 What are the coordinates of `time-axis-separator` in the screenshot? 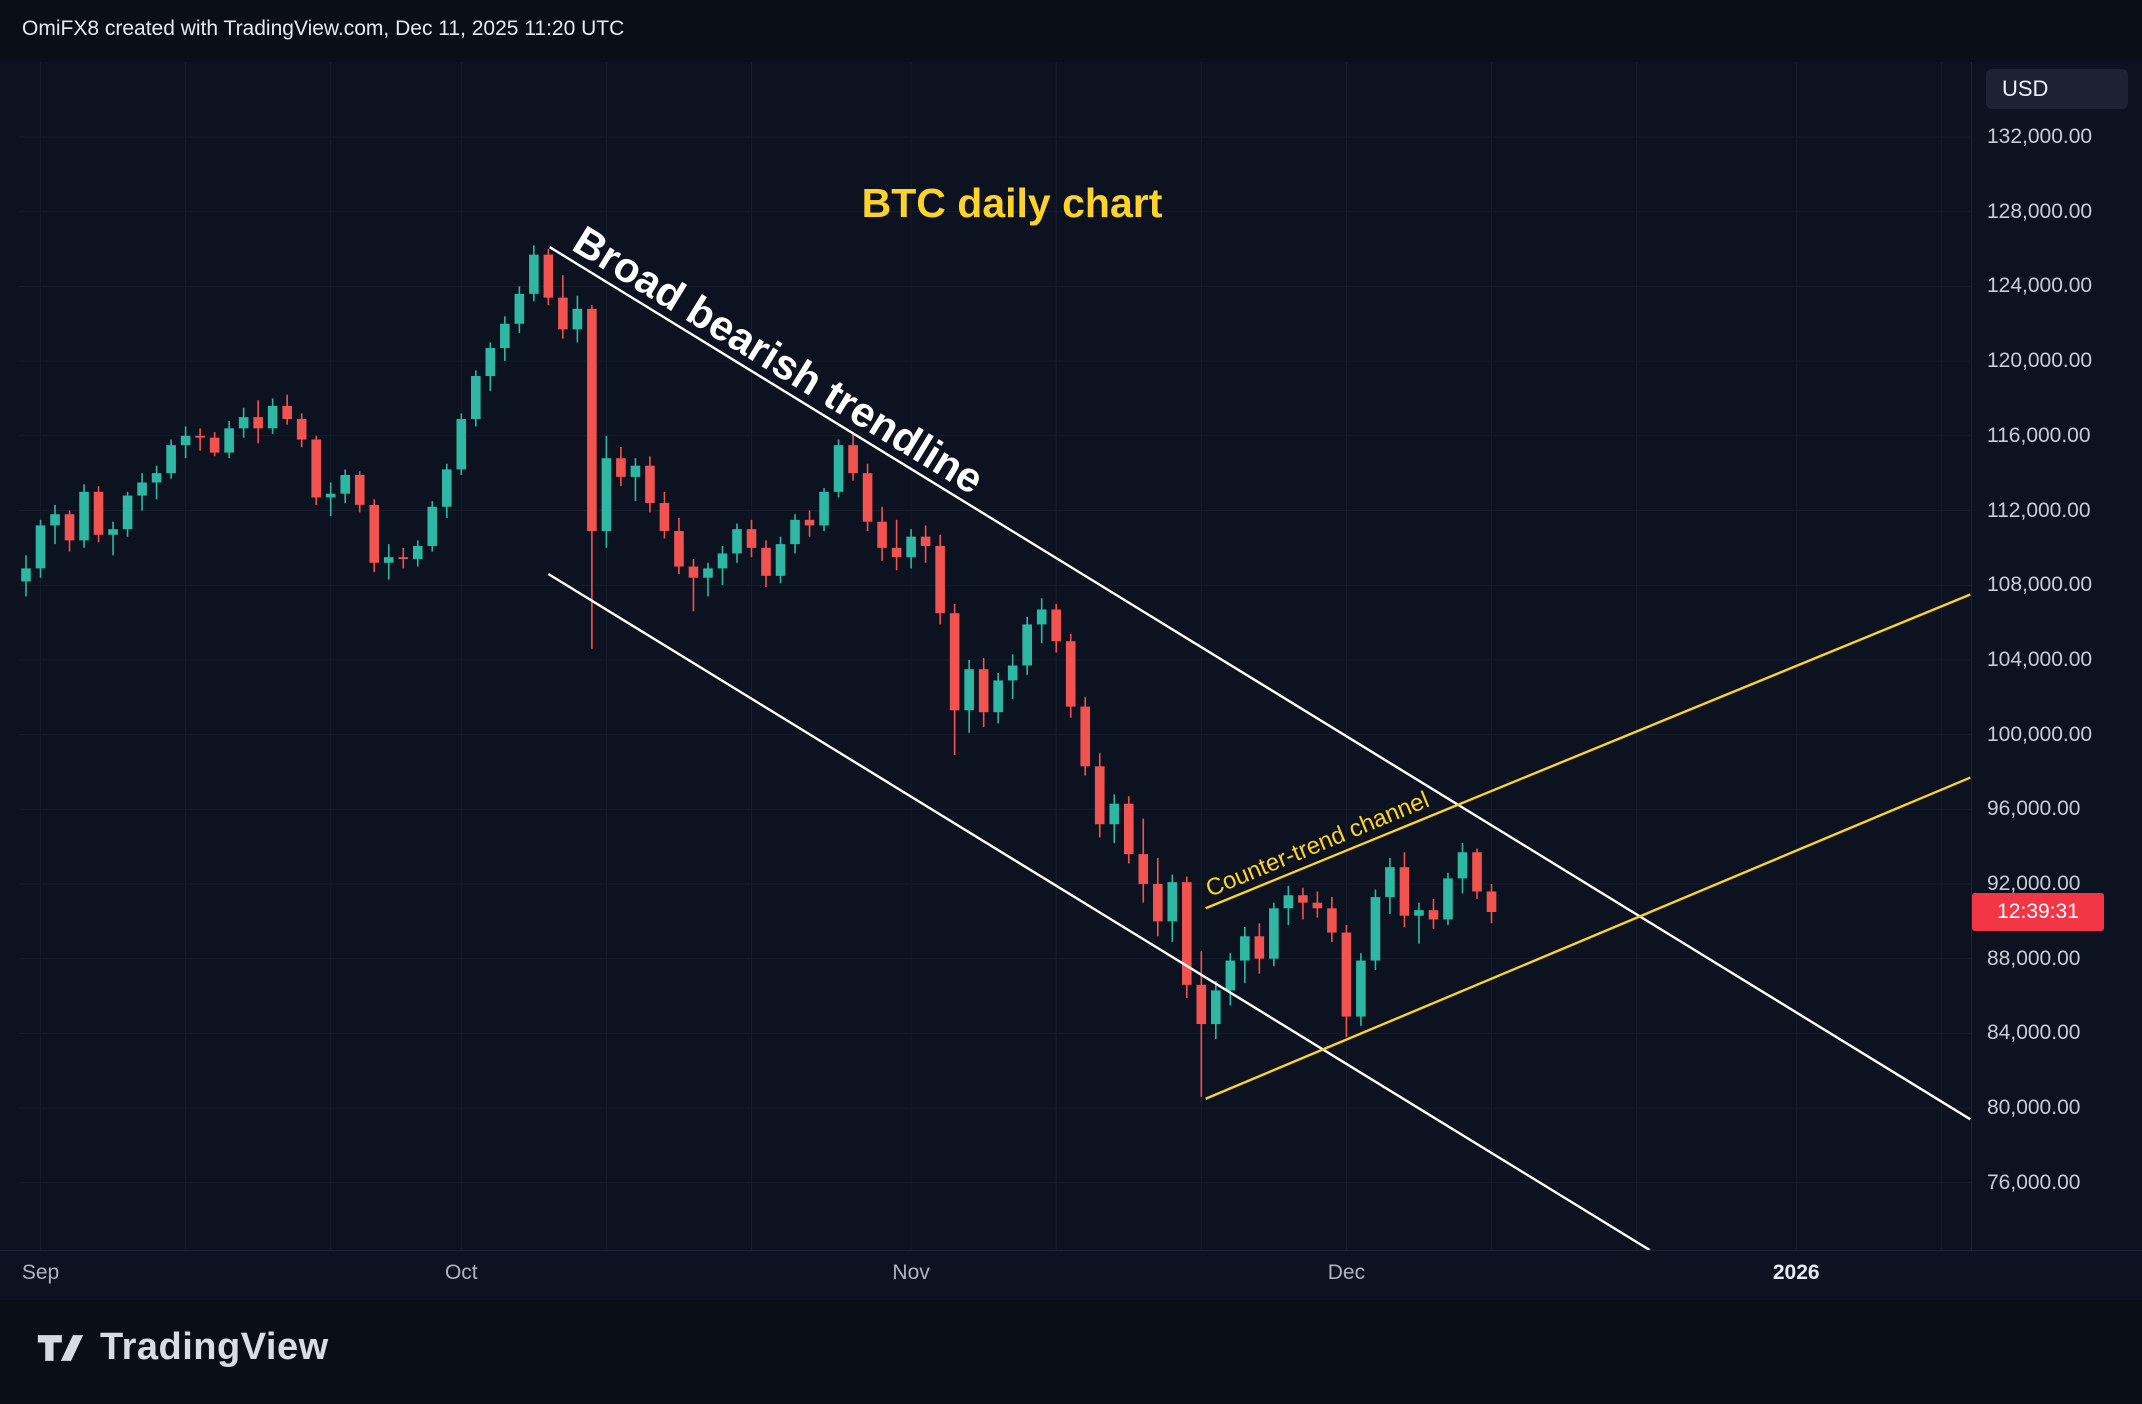 It's located at (1071, 1250).